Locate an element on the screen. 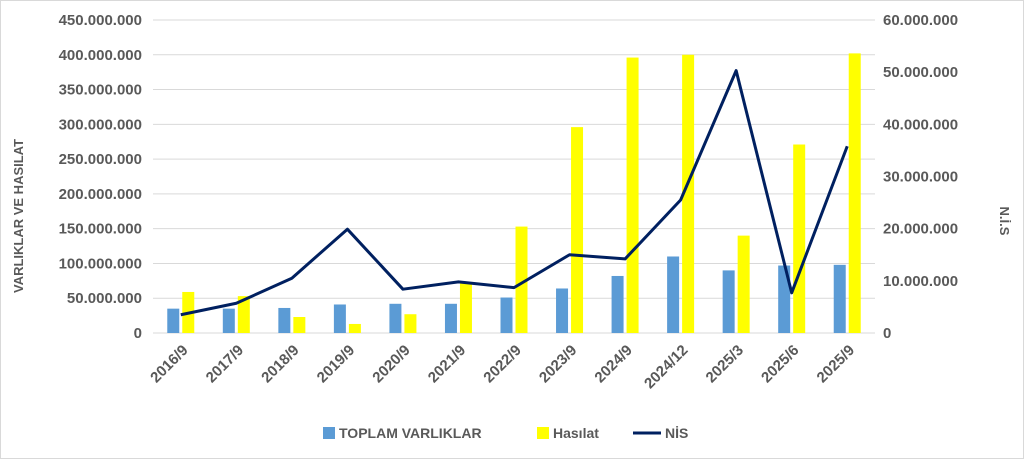 The height and width of the screenshot is (463, 1024). right-tick-label: 40.000.000 is located at coordinates (920, 124).